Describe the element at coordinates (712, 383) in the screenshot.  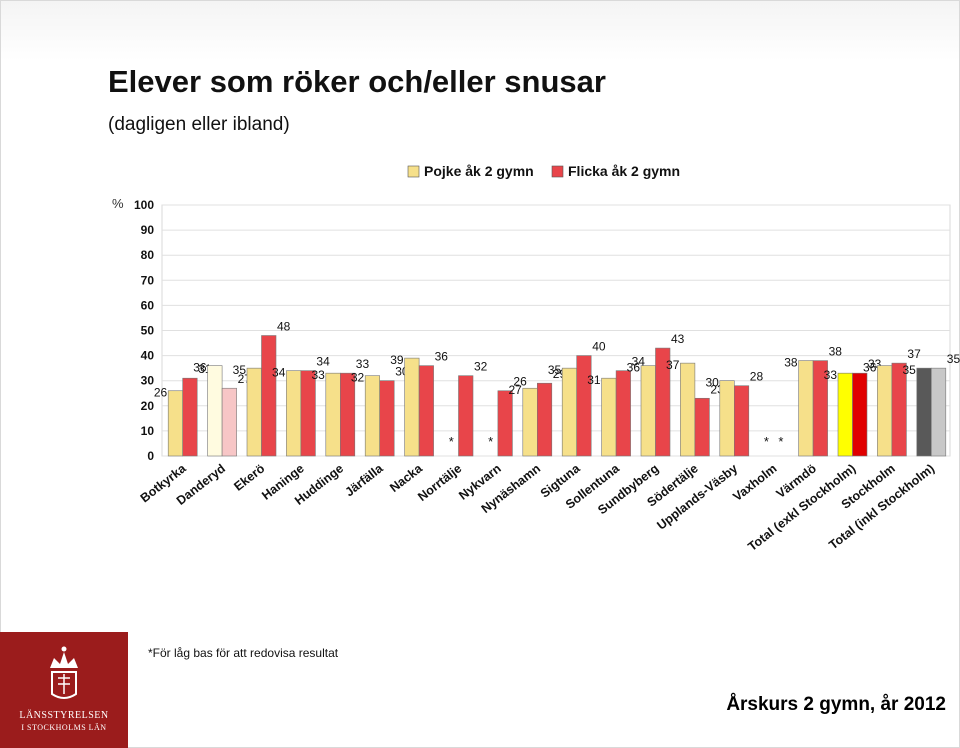
I see `data-label: 30` at that location.